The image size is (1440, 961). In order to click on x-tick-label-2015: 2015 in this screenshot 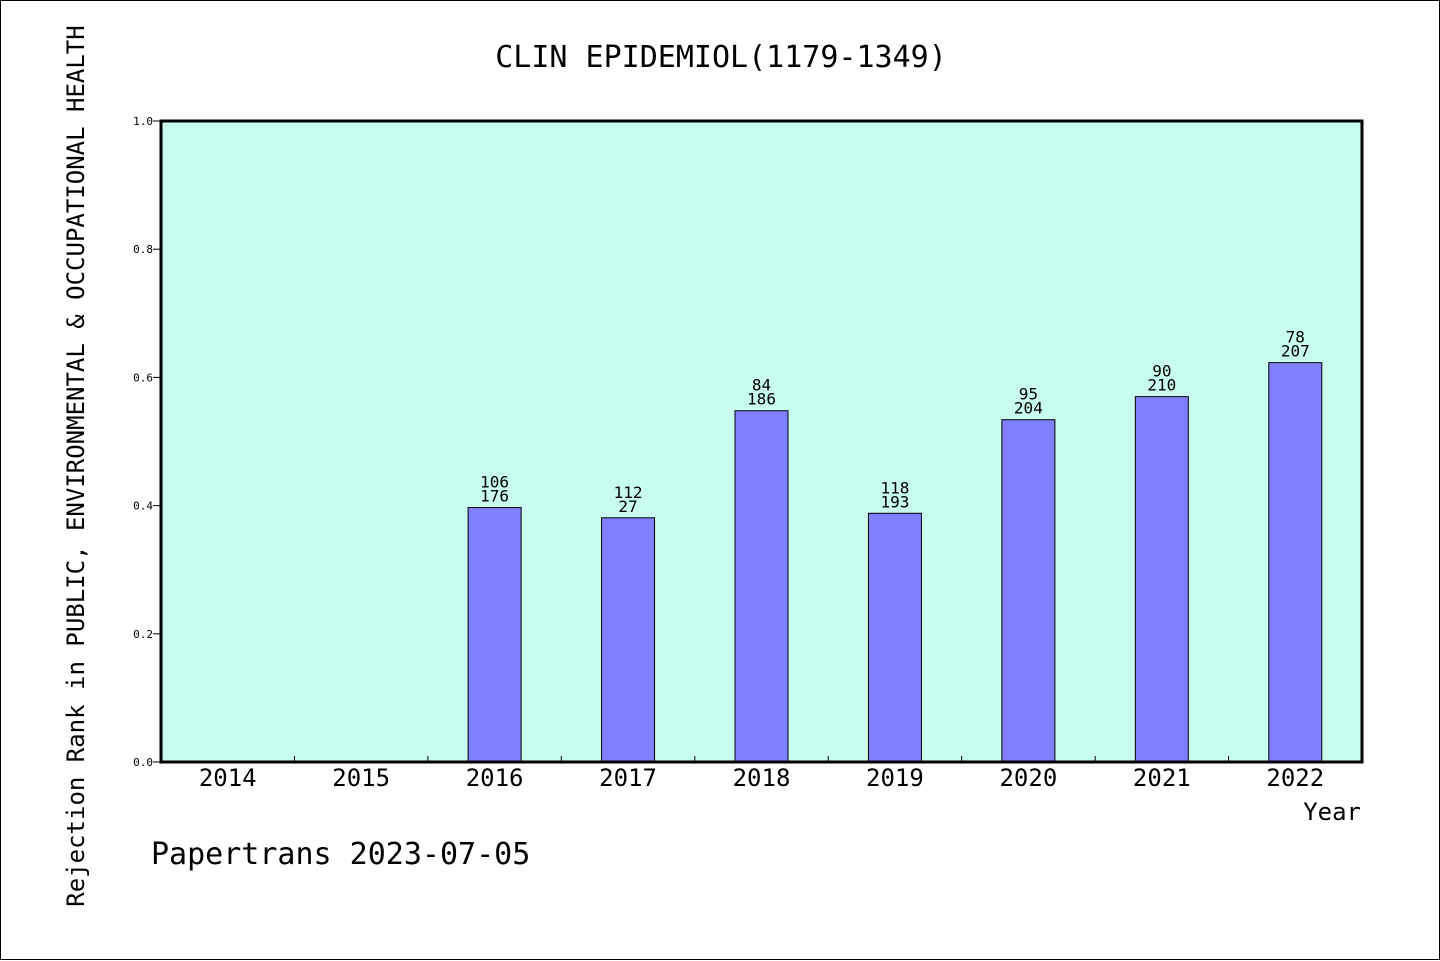, I will do `click(361, 778)`.